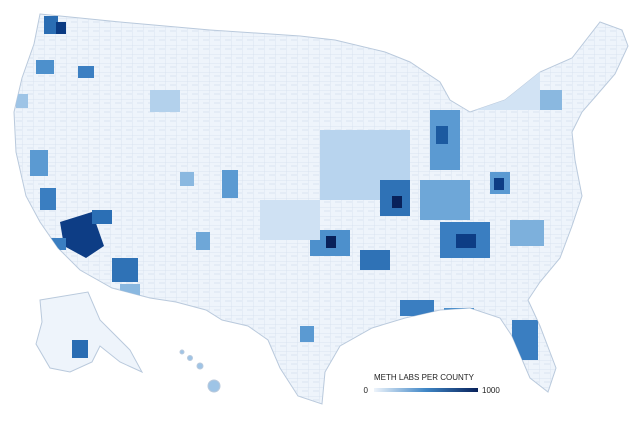 Image resolution: width=640 pixels, height=427 pixels. Describe the element at coordinates (432, 384) in the screenshot. I see `legend: METH LABS PER COUNTY 0 1000` at that location.